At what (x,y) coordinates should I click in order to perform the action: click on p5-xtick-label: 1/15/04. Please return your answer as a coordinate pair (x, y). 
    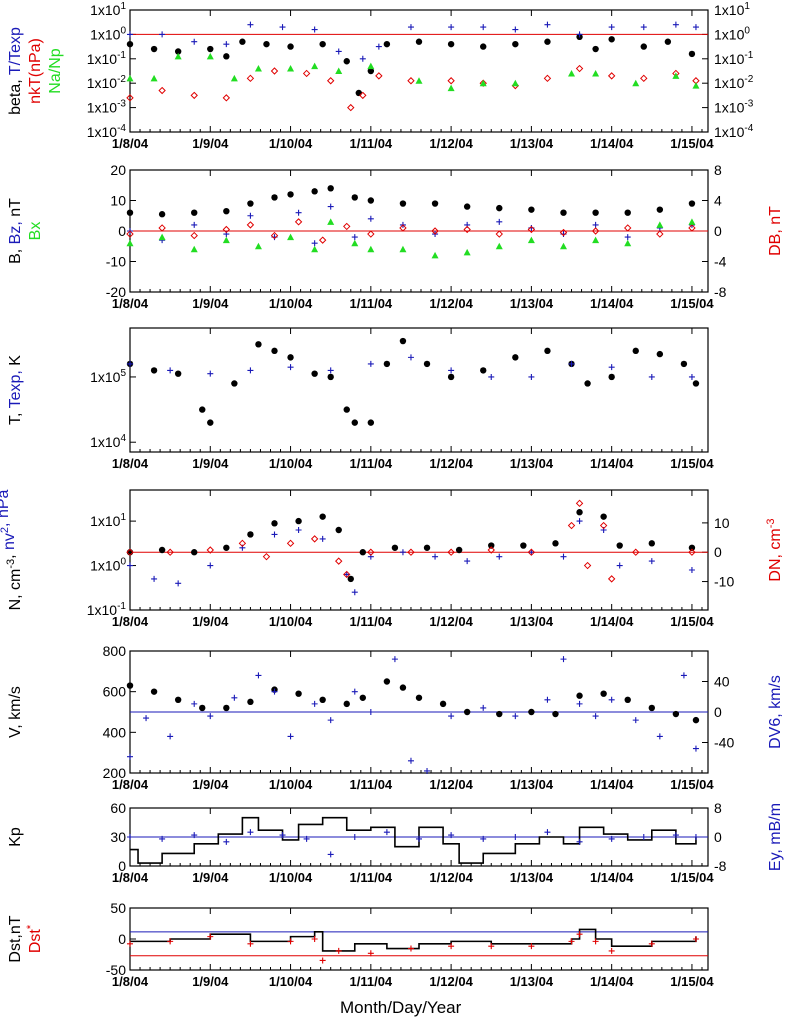
    Looking at the image, I should click on (692, 784).